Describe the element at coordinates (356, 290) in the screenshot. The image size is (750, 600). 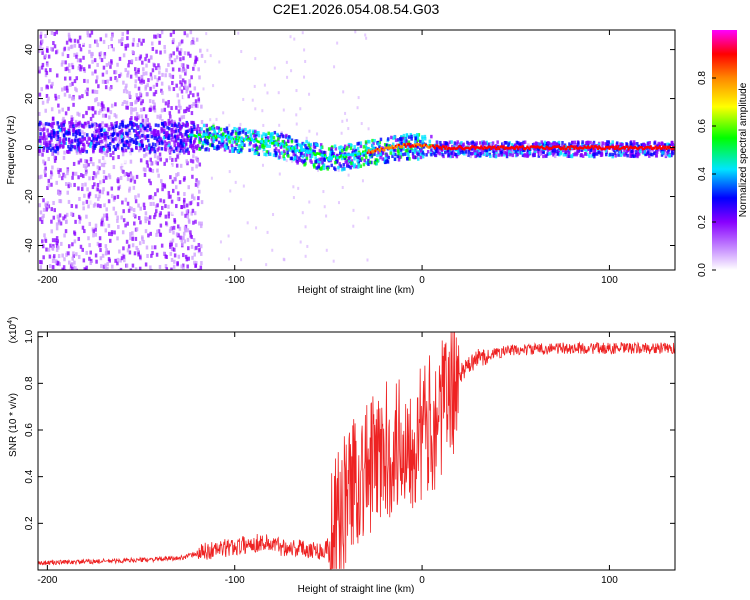
I see `spectrogram-x-label: Height of straight line (km)` at that location.